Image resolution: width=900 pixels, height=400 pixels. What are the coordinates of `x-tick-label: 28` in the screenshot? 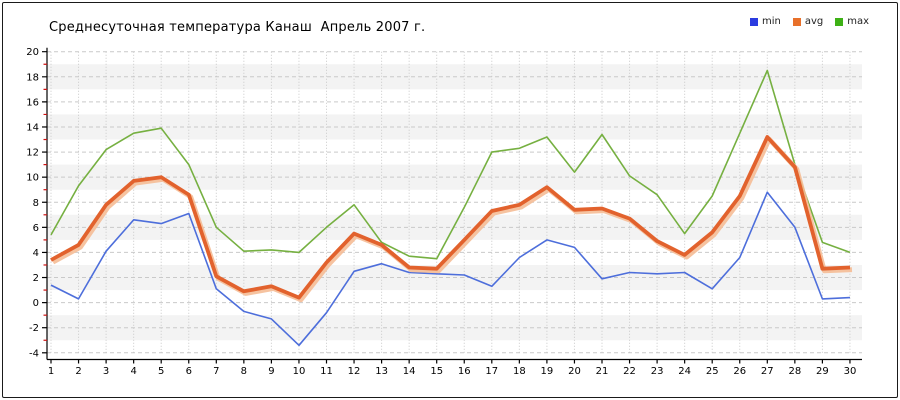 It's located at (794, 371).